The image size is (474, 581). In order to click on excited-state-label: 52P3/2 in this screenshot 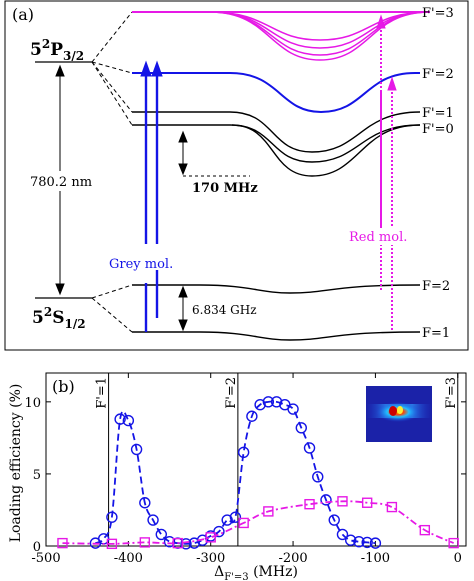, I will do `click(57, 50)`.